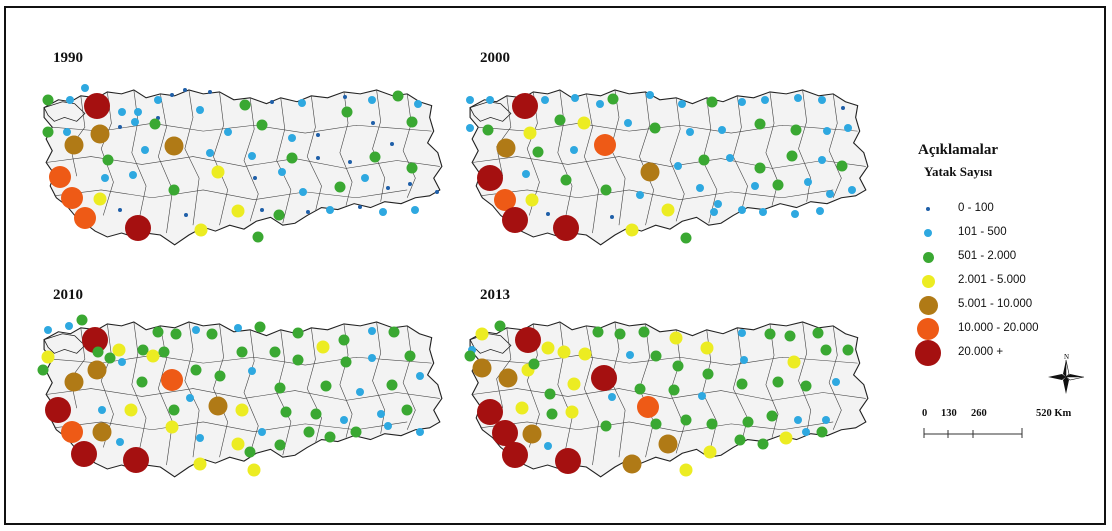  What do you see at coordinates (998, 328) in the screenshot?
I see `legend-label: 10.000 - 20.000` at bounding box center [998, 328].